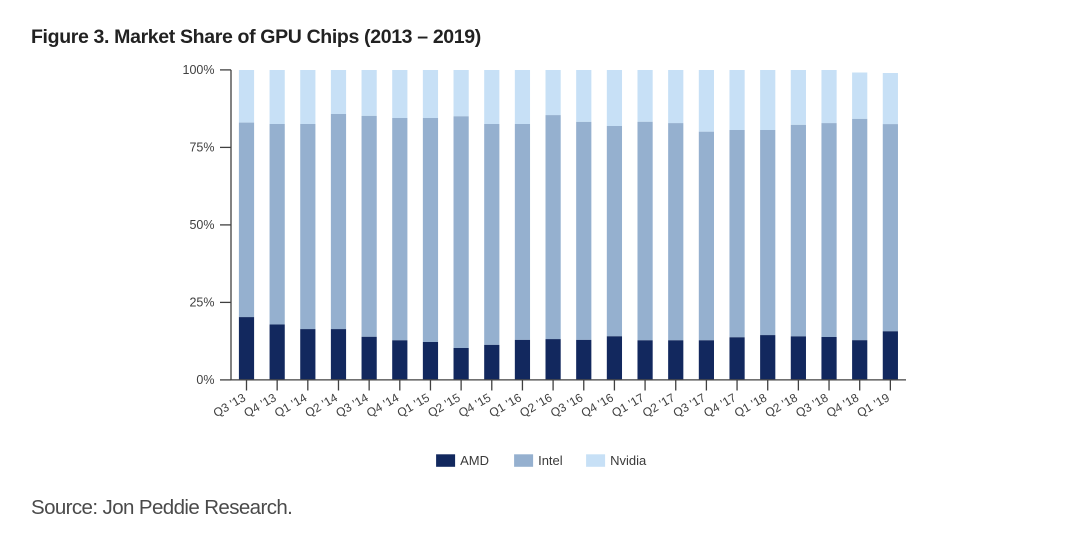  Describe the element at coordinates (506, 405) in the screenshot. I see `svg-text: Q1 '16` at that location.